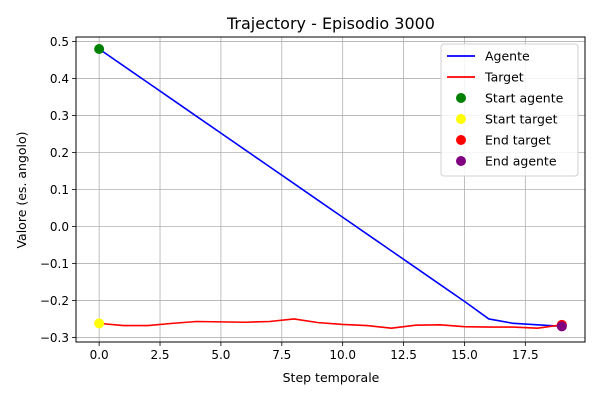 This screenshot has width=600, height=400. What do you see at coordinates (524, 98) in the screenshot?
I see `legend-label-start-agente: Start agente` at bounding box center [524, 98].